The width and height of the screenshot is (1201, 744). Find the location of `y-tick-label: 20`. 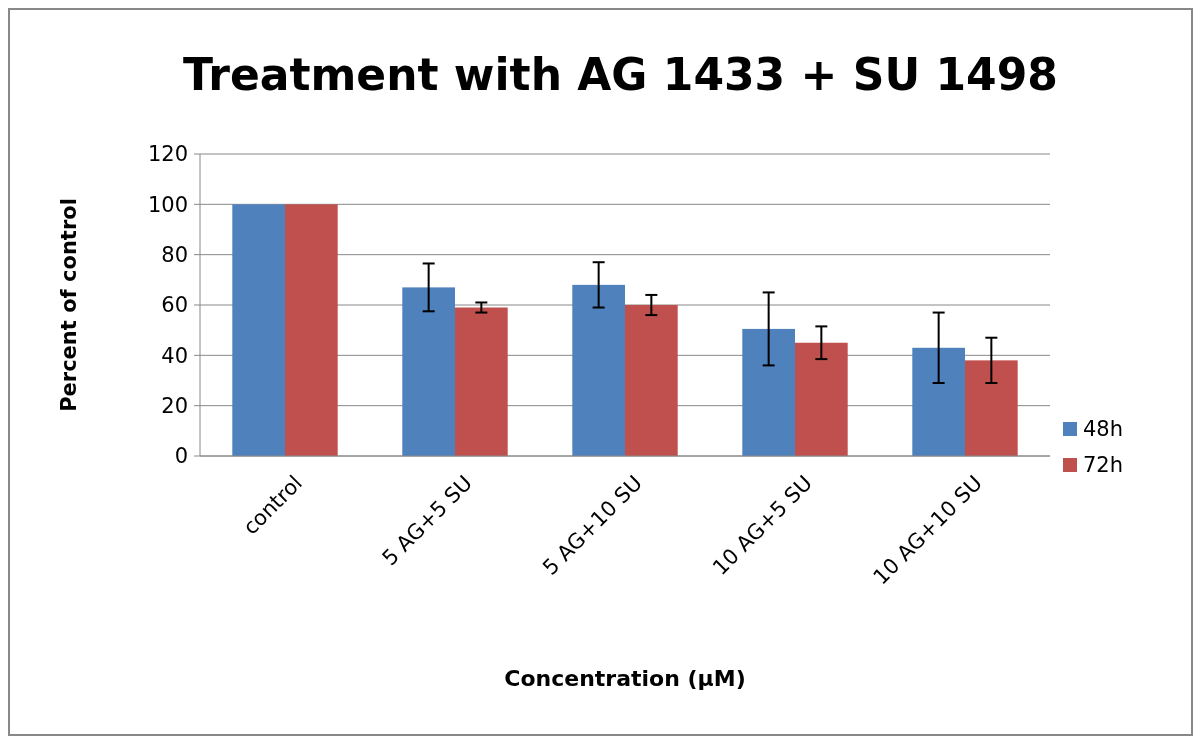

y-tick-label: 20 is located at coordinates (174, 406).